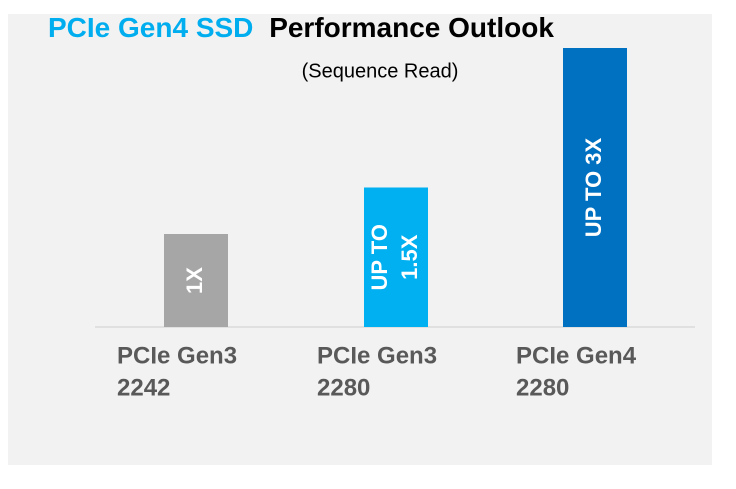 This screenshot has height=489, width=736. What do you see at coordinates (379, 257) in the screenshot?
I see `value-label: UP TO` at bounding box center [379, 257].